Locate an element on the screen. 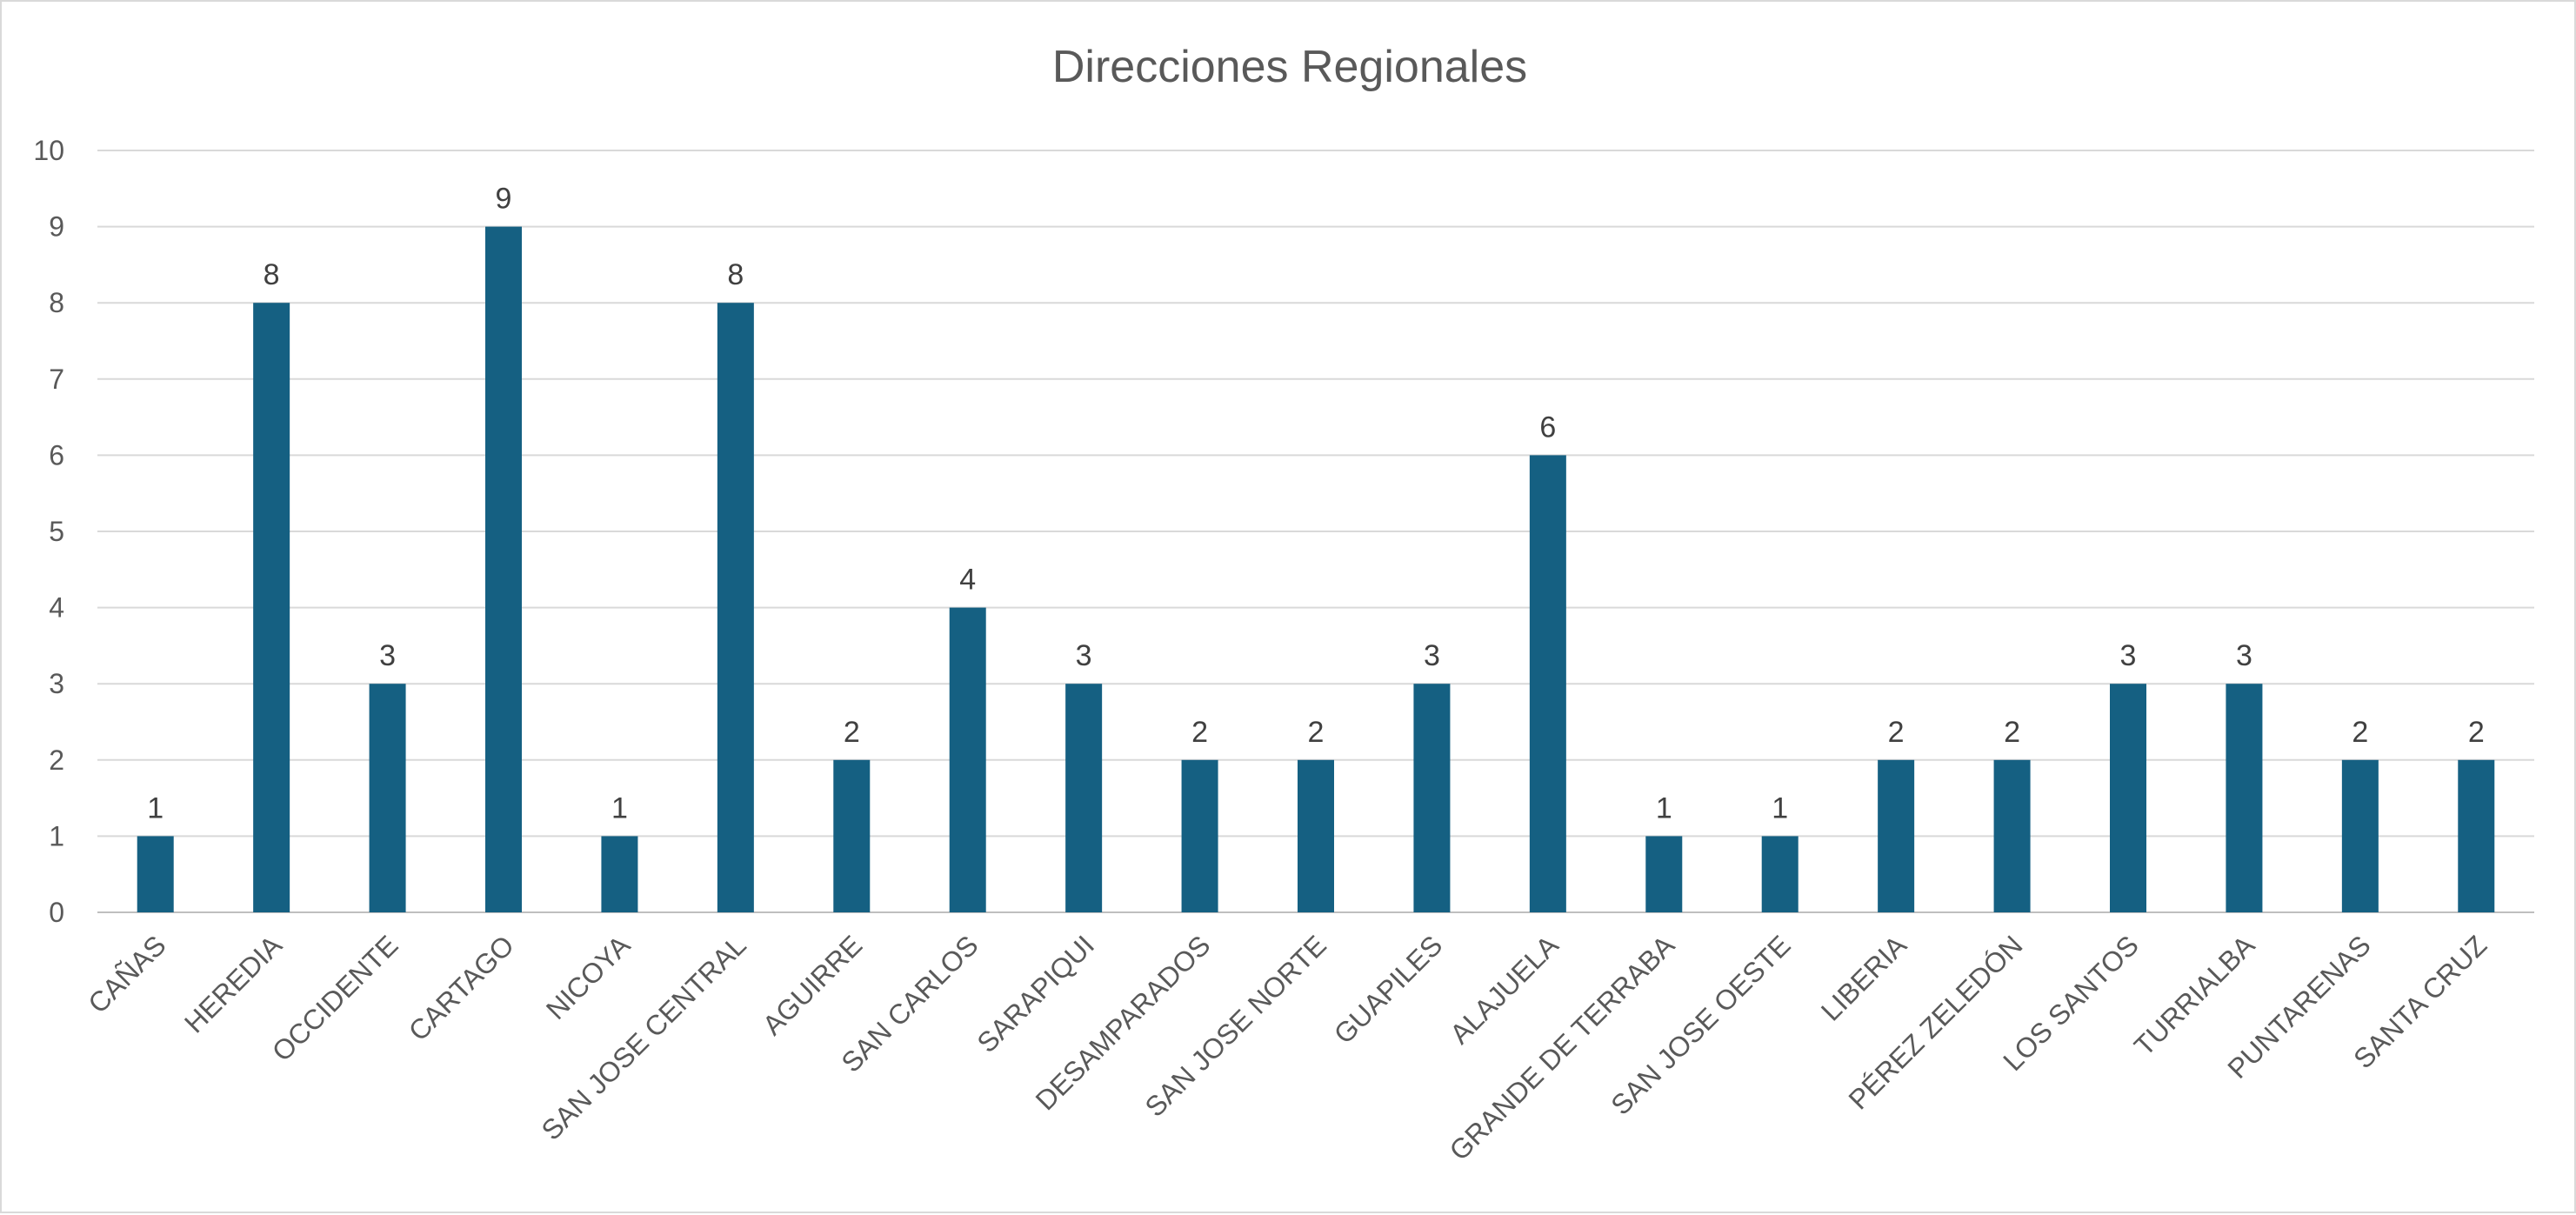 This screenshot has width=2576, height=1215. data-label: 9 is located at coordinates (504, 199).